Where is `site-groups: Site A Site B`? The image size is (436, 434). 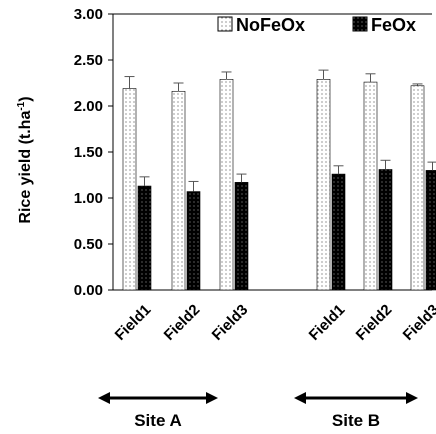 site-groups: Site A Site B is located at coordinates (258, 411).